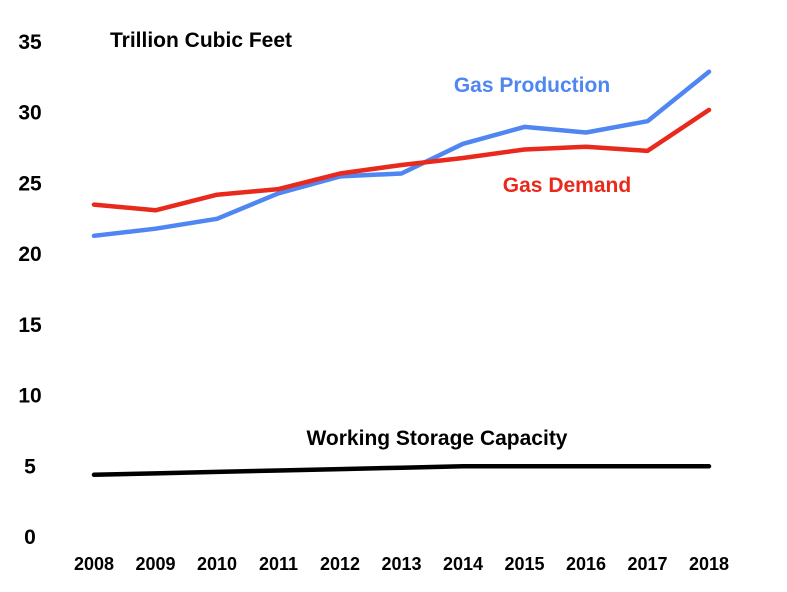  What do you see at coordinates (524, 564) in the screenshot?
I see `x-tick-label: 2015` at bounding box center [524, 564].